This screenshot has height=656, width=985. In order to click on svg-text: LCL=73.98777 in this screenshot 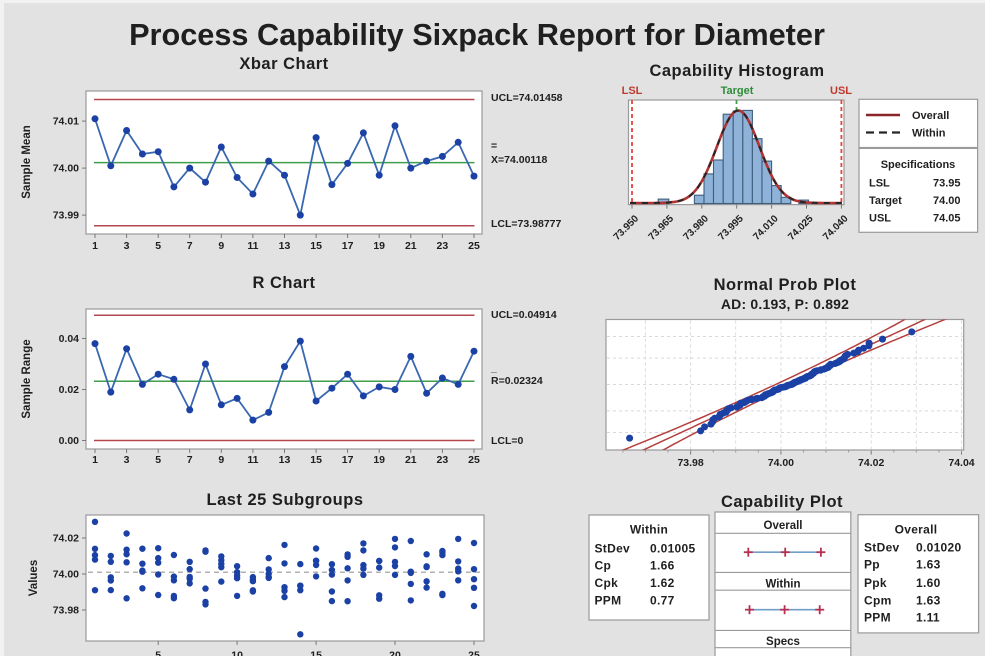, I will do `click(526, 224)`.